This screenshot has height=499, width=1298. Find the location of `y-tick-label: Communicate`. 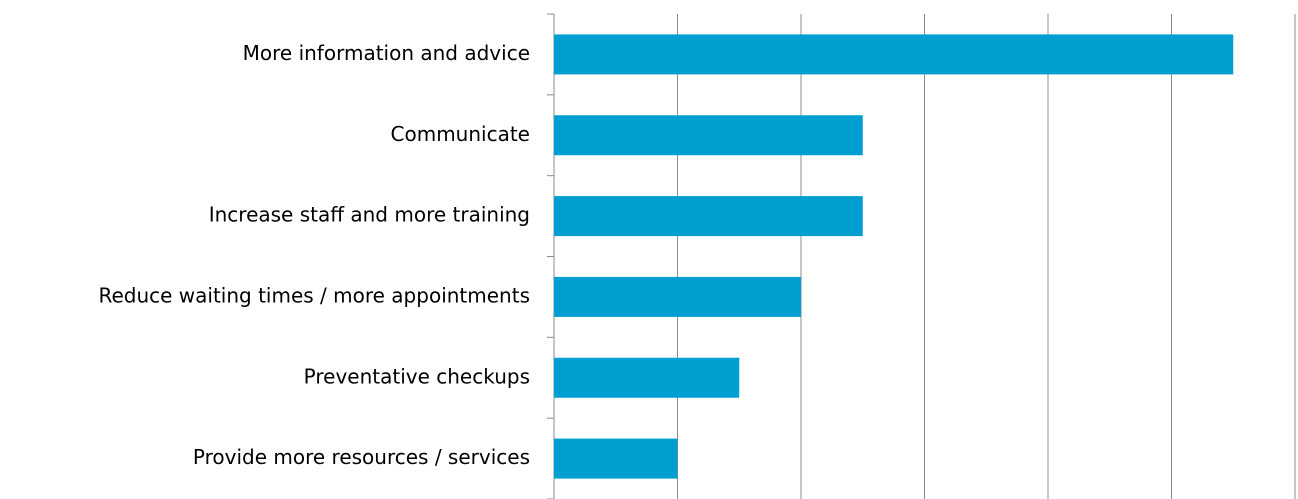

y-tick-label: Communicate is located at coordinates (460, 134).